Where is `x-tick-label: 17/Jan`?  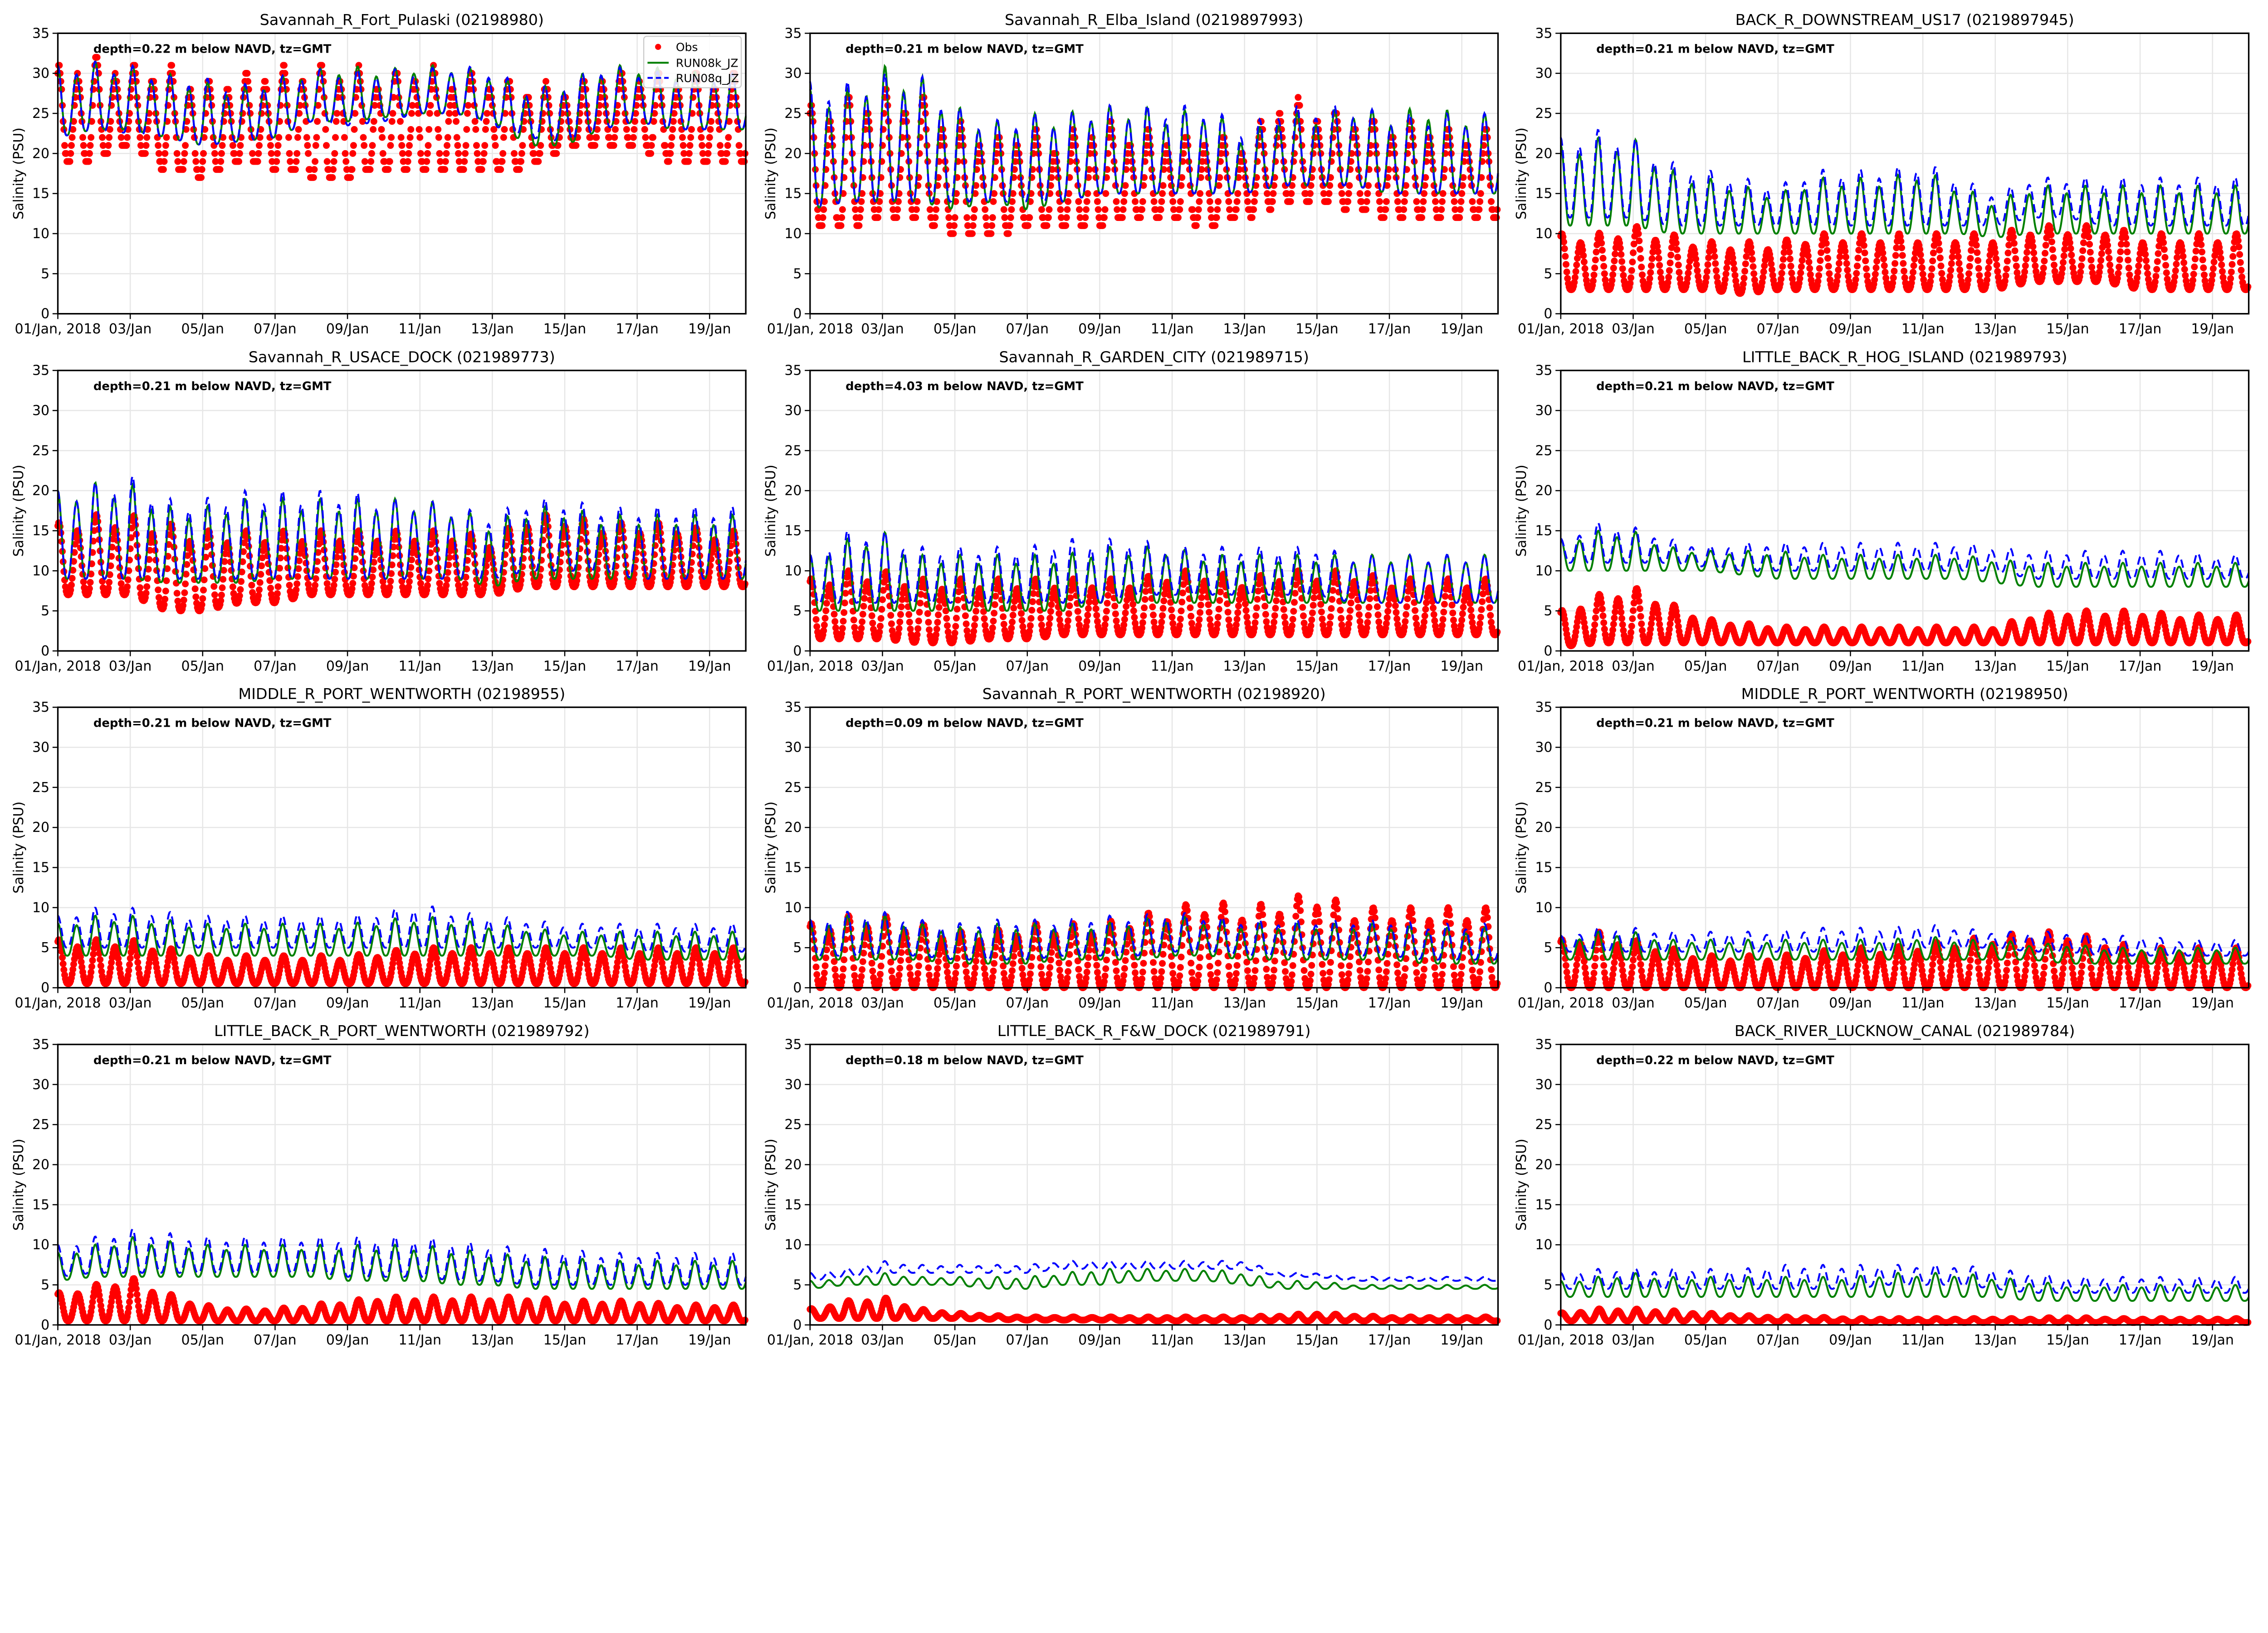 x-tick-label: 17/Jan is located at coordinates (1390, 666).